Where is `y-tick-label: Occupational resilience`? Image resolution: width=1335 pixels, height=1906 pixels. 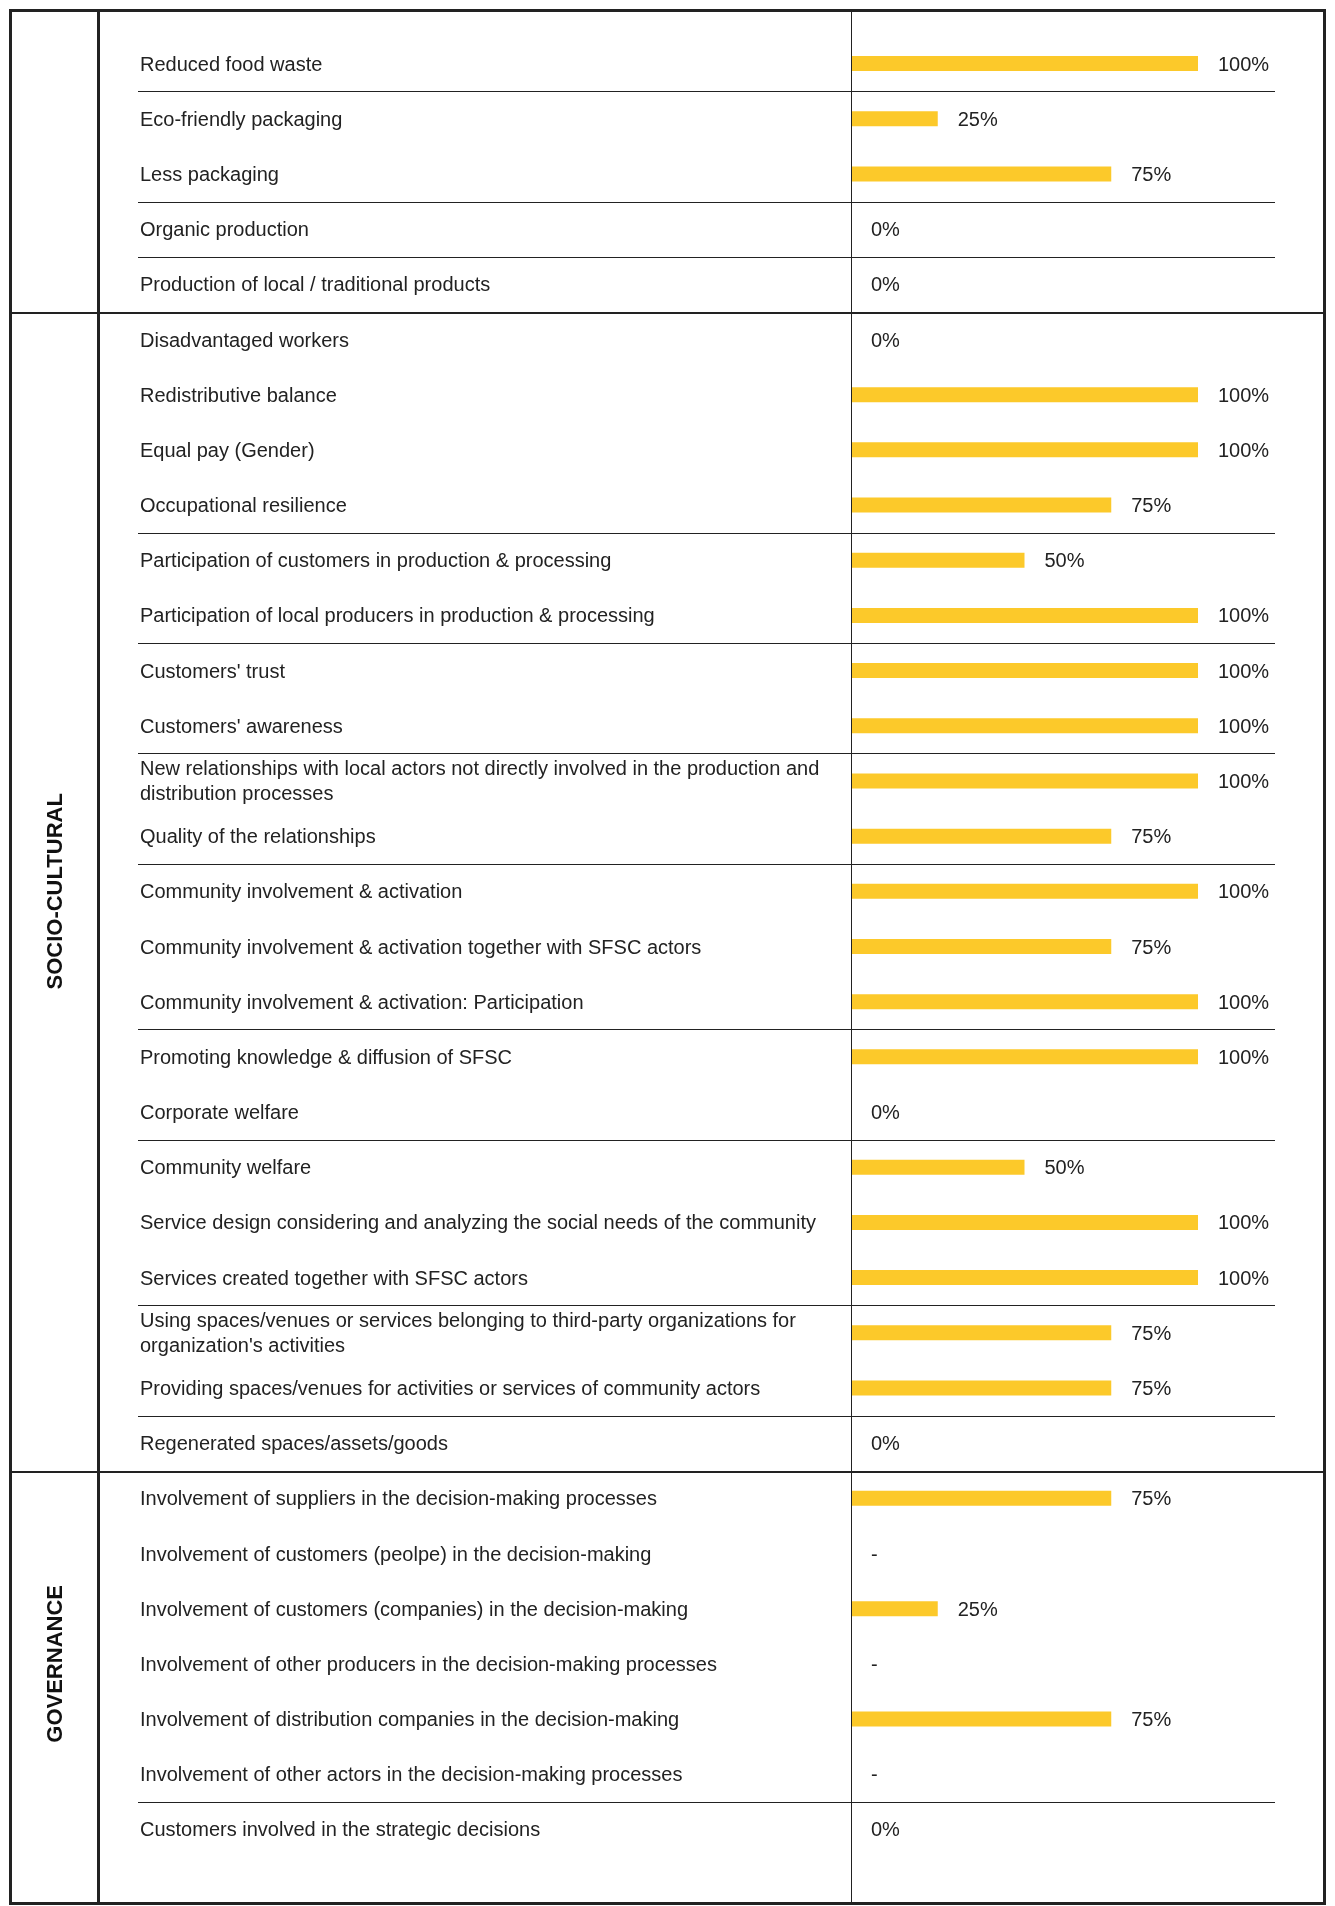 y-tick-label: Occupational resilience is located at coordinates (243, 505).